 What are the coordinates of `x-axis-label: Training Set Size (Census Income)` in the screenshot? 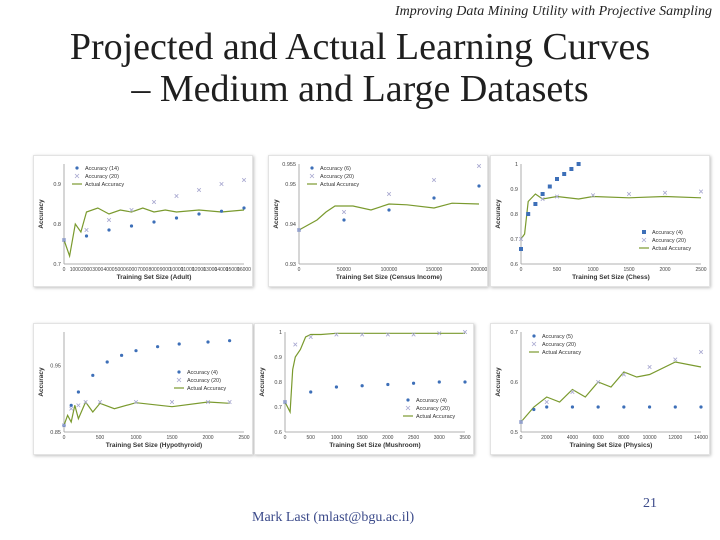 It's located at (389, 277).